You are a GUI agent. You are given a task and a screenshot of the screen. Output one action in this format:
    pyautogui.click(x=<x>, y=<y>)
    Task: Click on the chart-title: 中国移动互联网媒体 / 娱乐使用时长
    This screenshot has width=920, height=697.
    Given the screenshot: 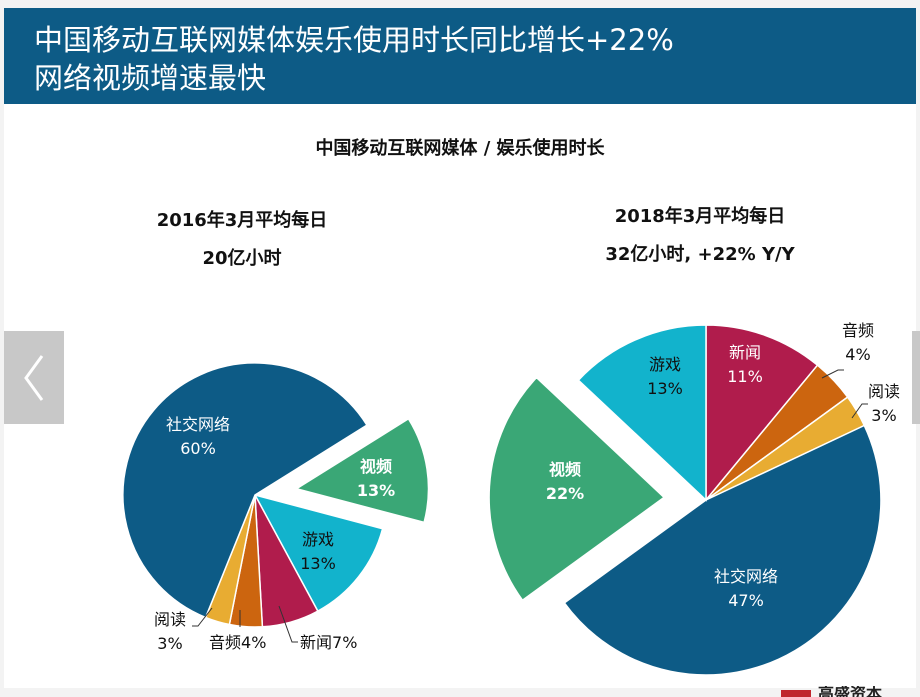 What is the action you would take?
    pyautogui.click(x=460, y=148)
    